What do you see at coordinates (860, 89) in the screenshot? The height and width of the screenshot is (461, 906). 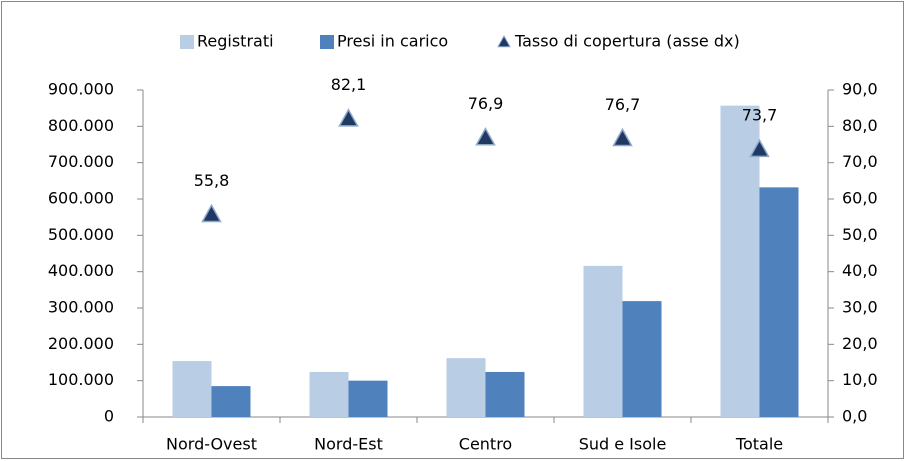 I see `y2-tick-label: 90,0` at bounding box center [860, 89].